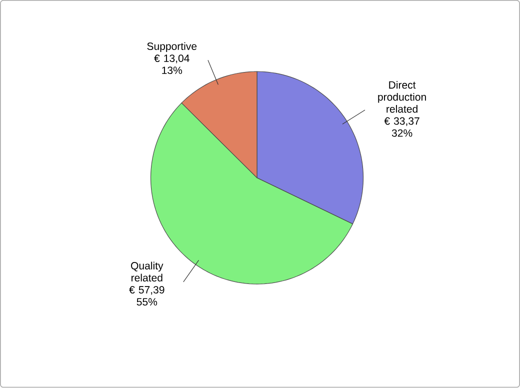  I want to click on slice-label: Direct production related, so click(402, 97).